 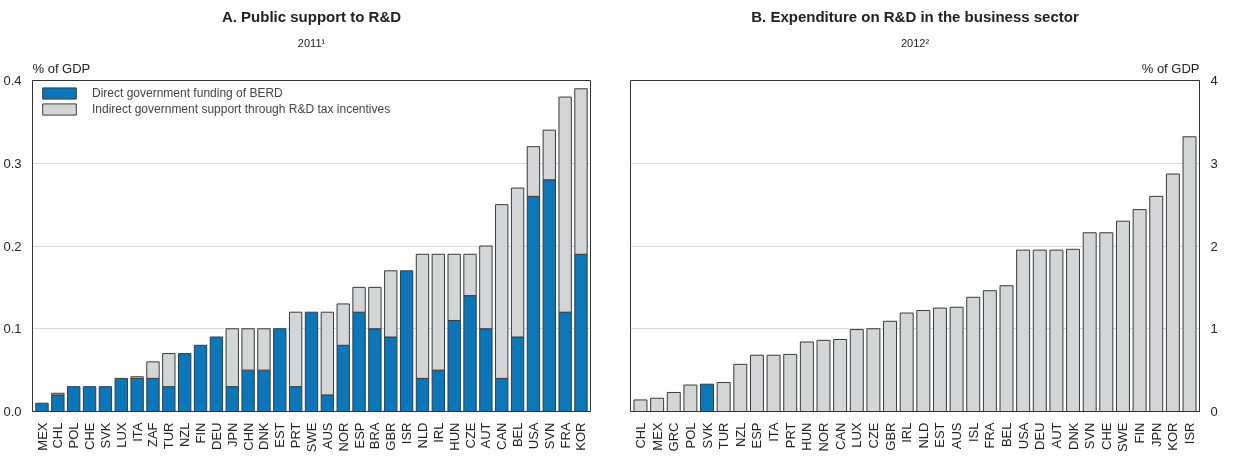 What do you see at coordinates (12, 80) in the screenshot?
I see `y-tick-label: 0.4` at bounding box center [12, 80].